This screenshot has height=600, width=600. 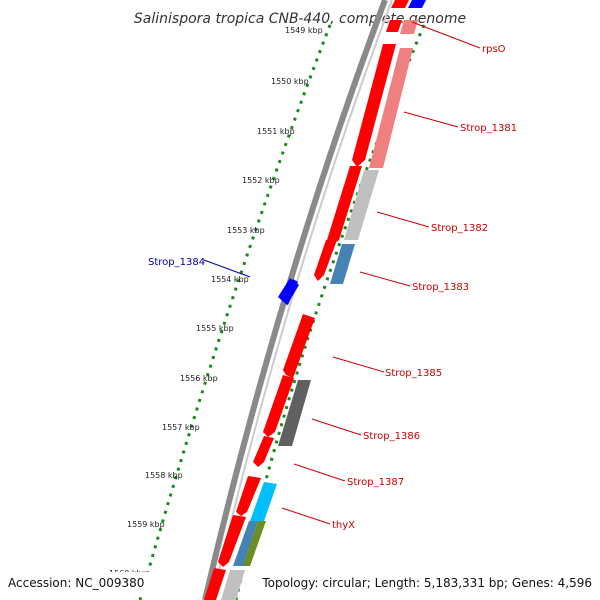 I want to click on gene-feature-strop-1383-product, so click(x=342, y=264).